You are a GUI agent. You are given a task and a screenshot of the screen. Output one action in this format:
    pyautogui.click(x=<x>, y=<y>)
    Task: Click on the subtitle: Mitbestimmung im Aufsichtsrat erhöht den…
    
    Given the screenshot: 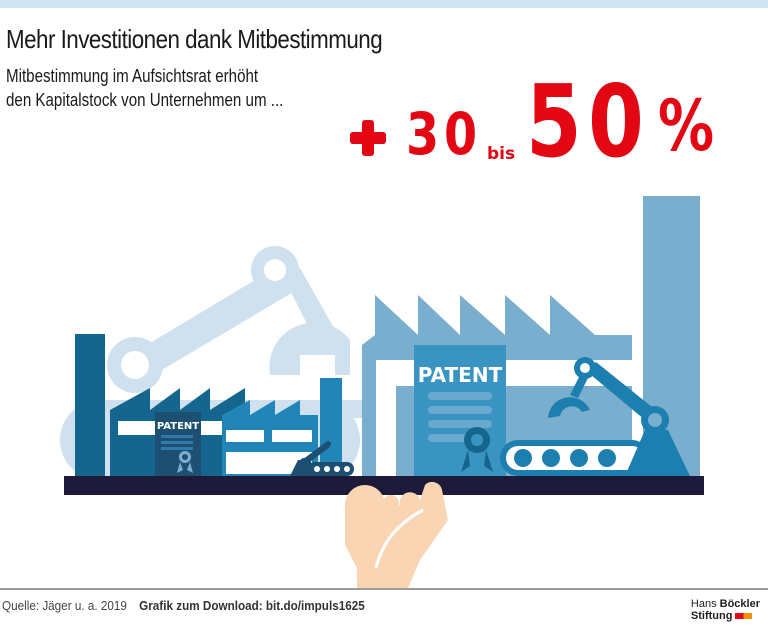 What is the action you would take?
    pyautogui.click(x=144, y=88)
    